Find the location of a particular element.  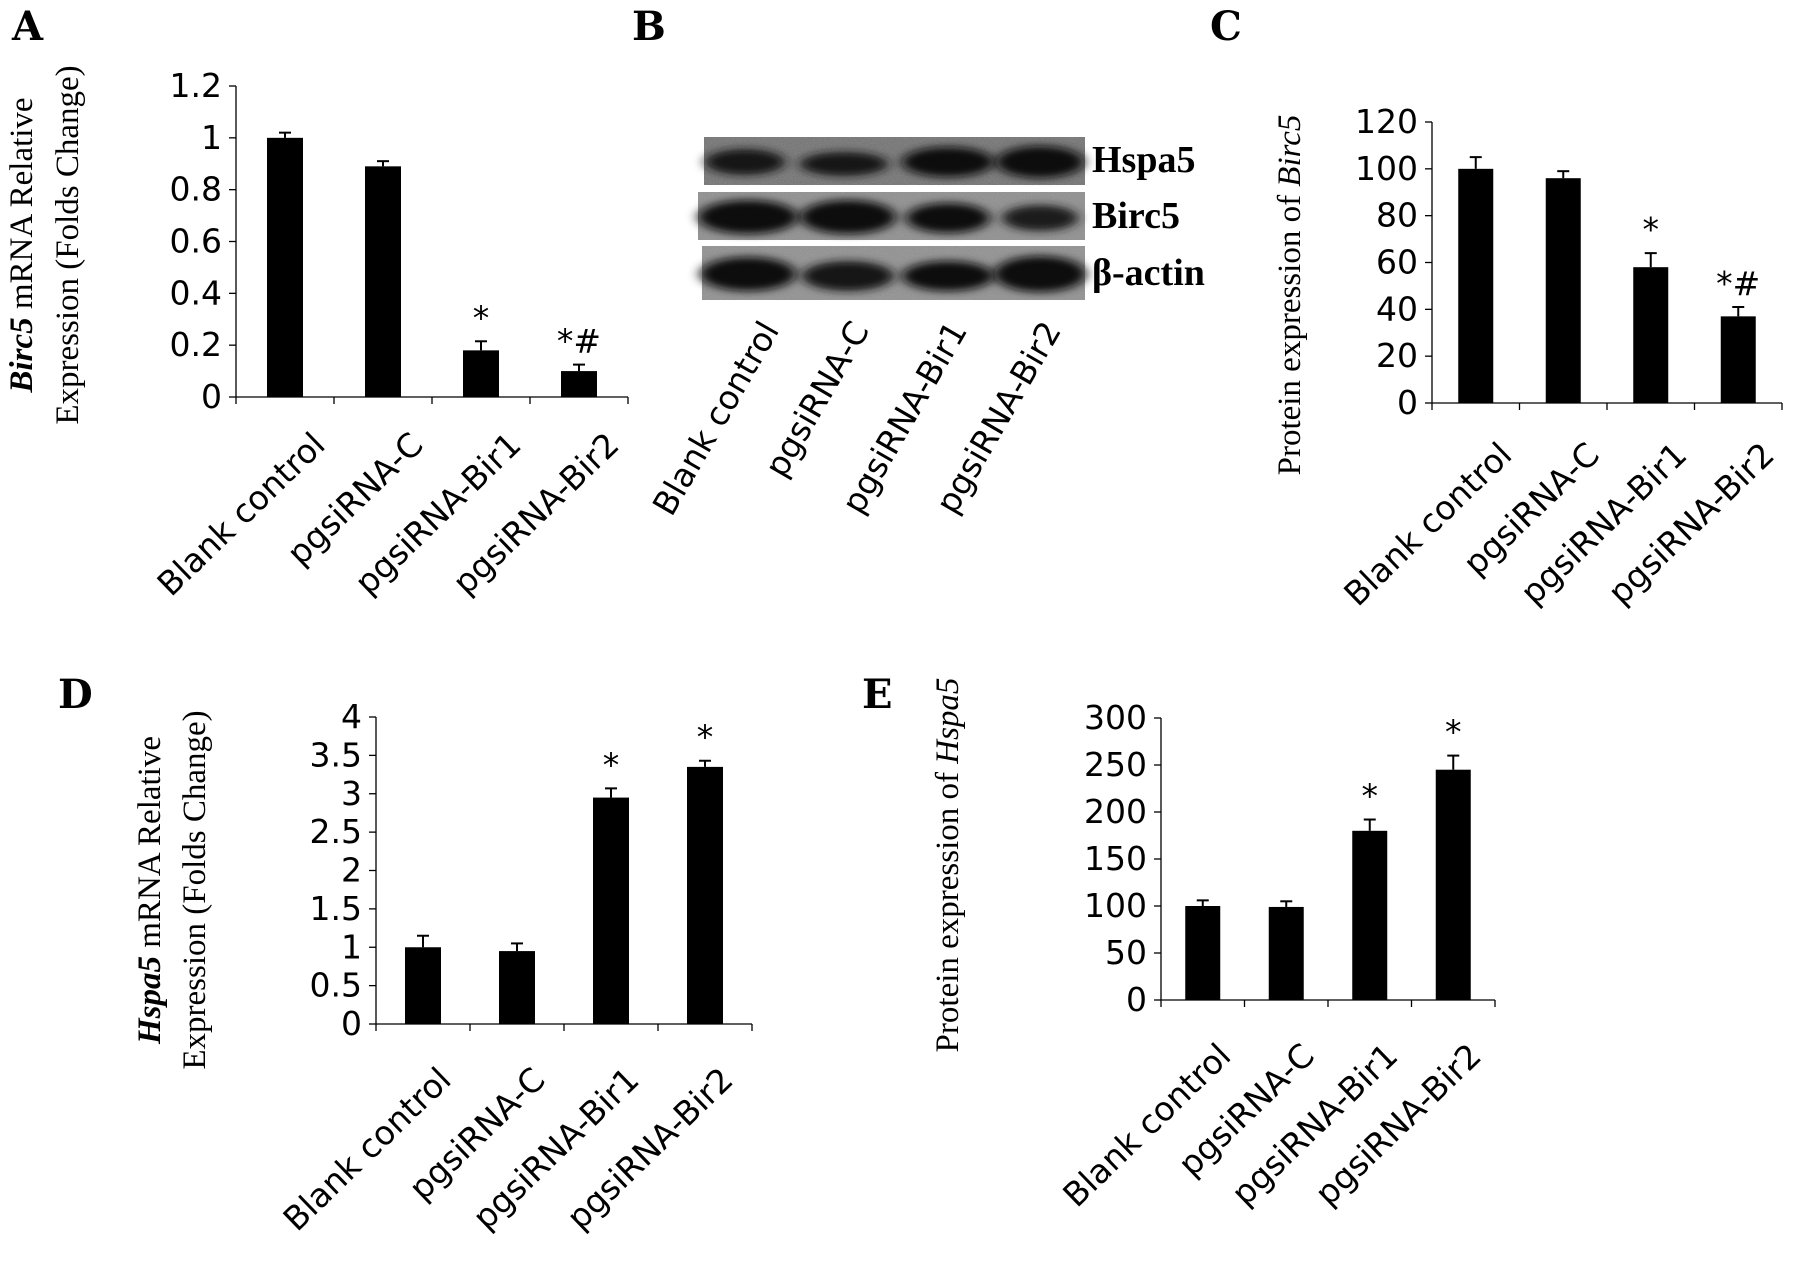

blot-lane-label-1: Blank control is located at coordinates (716, 418).